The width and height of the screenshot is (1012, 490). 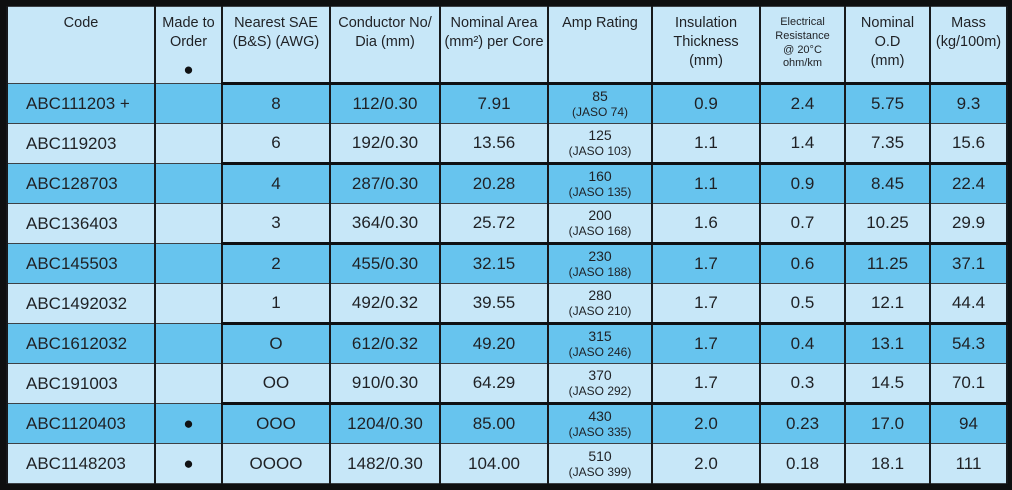 I want to click on cell-sae: 1, so click(x=276, y=303).